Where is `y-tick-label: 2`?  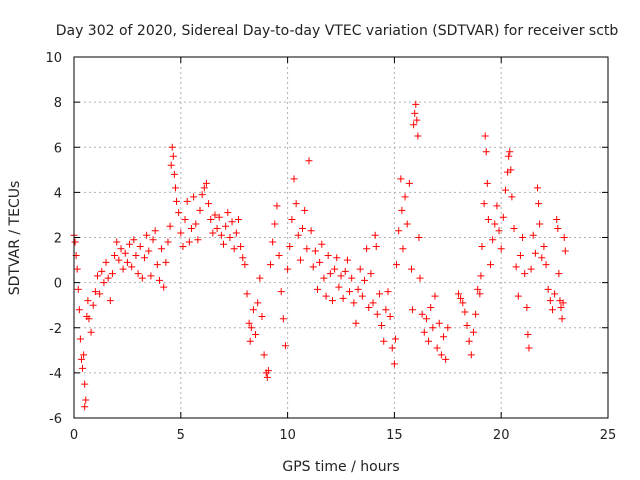
y-tick-label: 2 is located at coordinates (58, 239).